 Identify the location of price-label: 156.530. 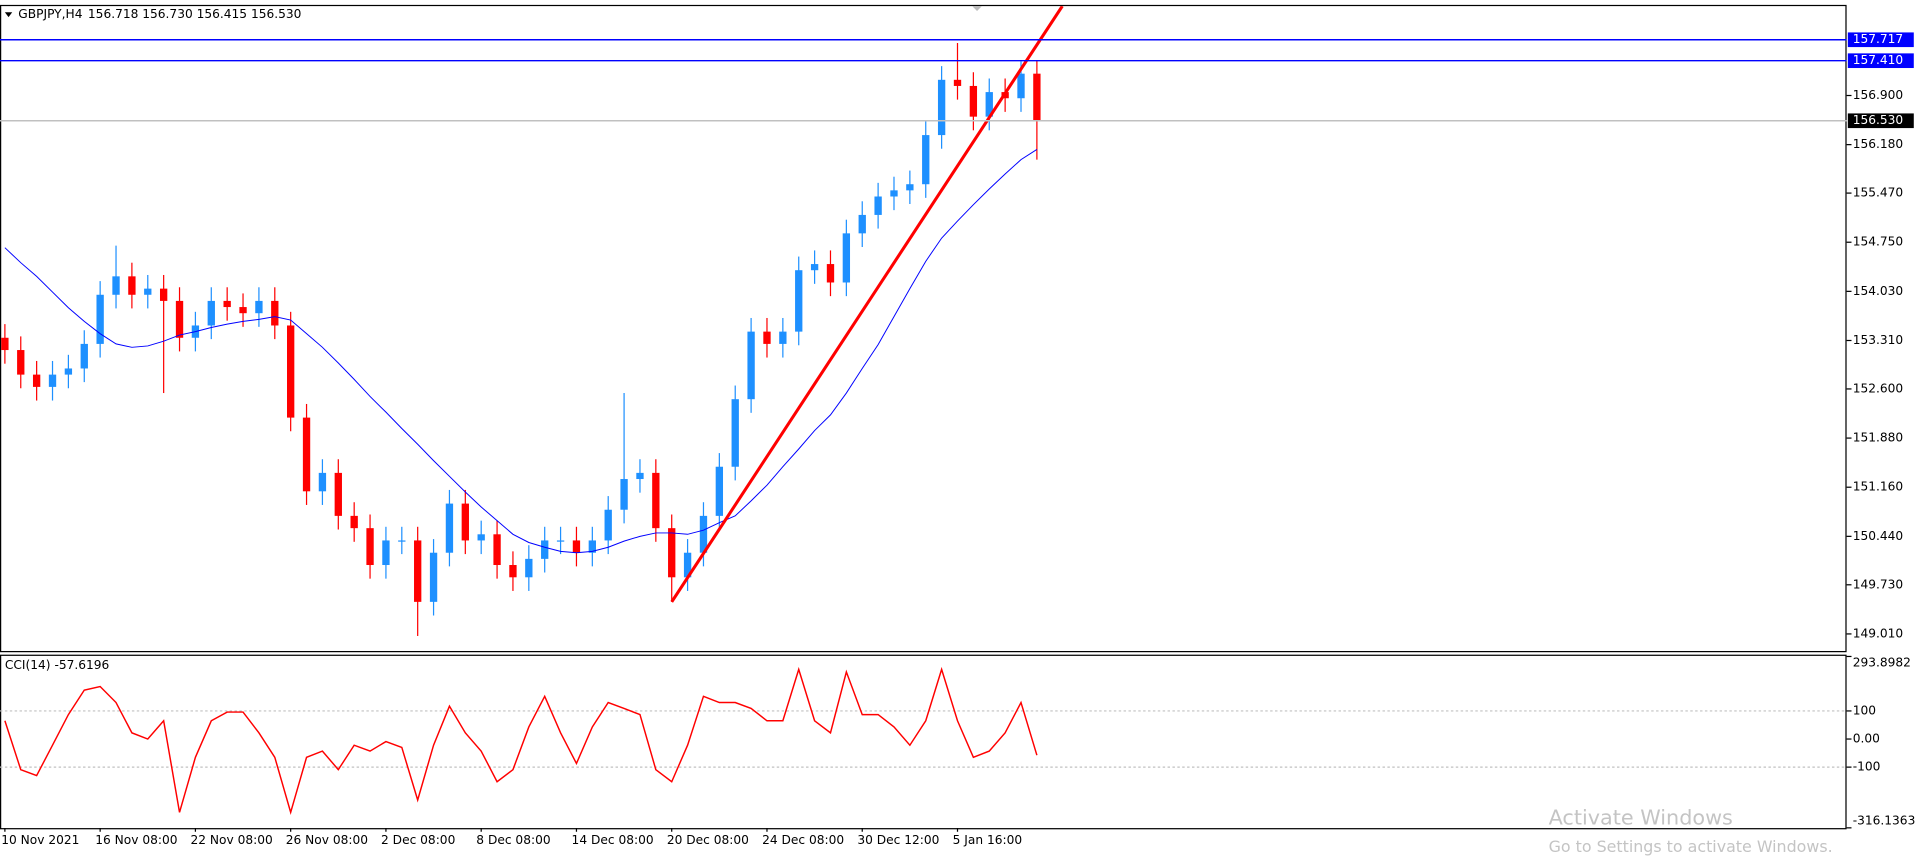
(1878, 120).